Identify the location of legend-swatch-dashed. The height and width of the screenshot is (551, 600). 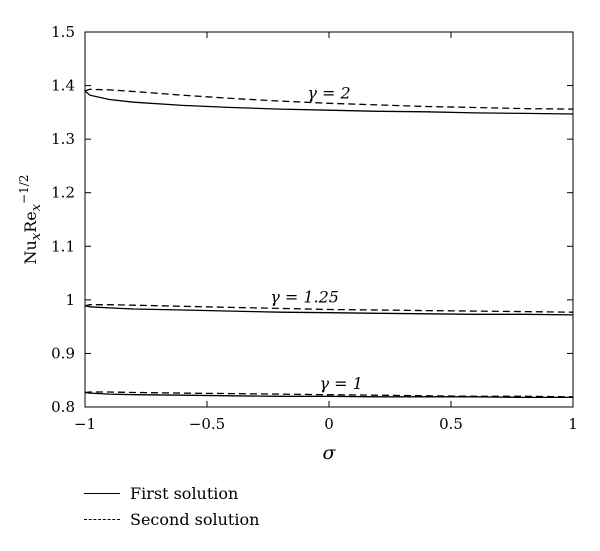
(102, 519).